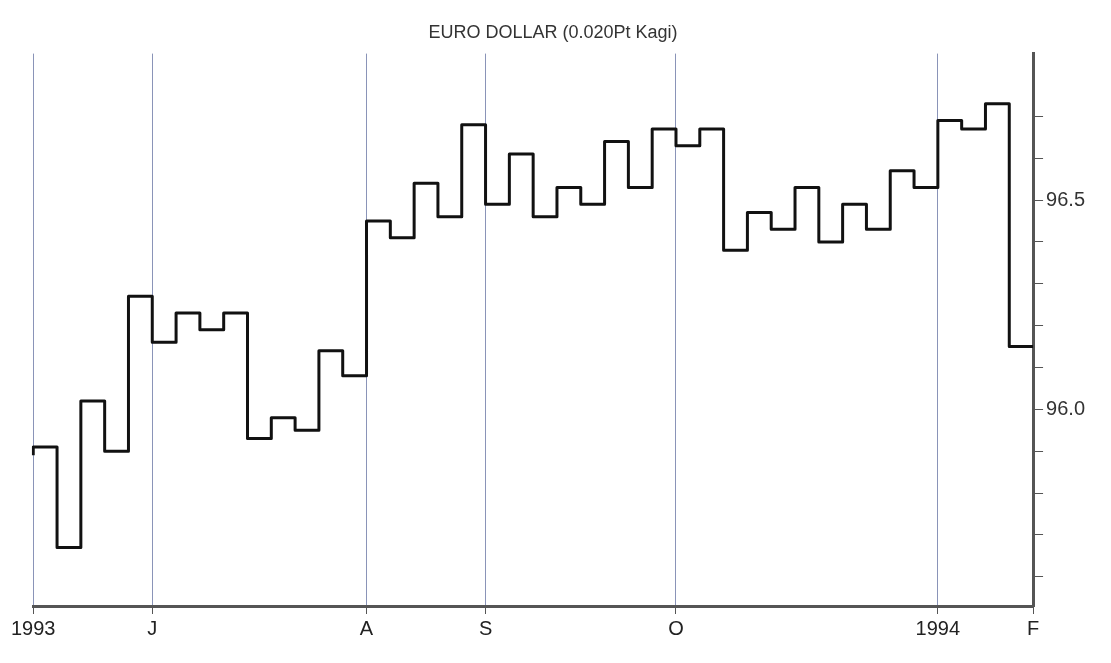 The image size is (1111, 663). What do you see at coordinates (1033, 627) in the screenshot?
I see `x-tick-label: F` at bounding box center [1033, 627].